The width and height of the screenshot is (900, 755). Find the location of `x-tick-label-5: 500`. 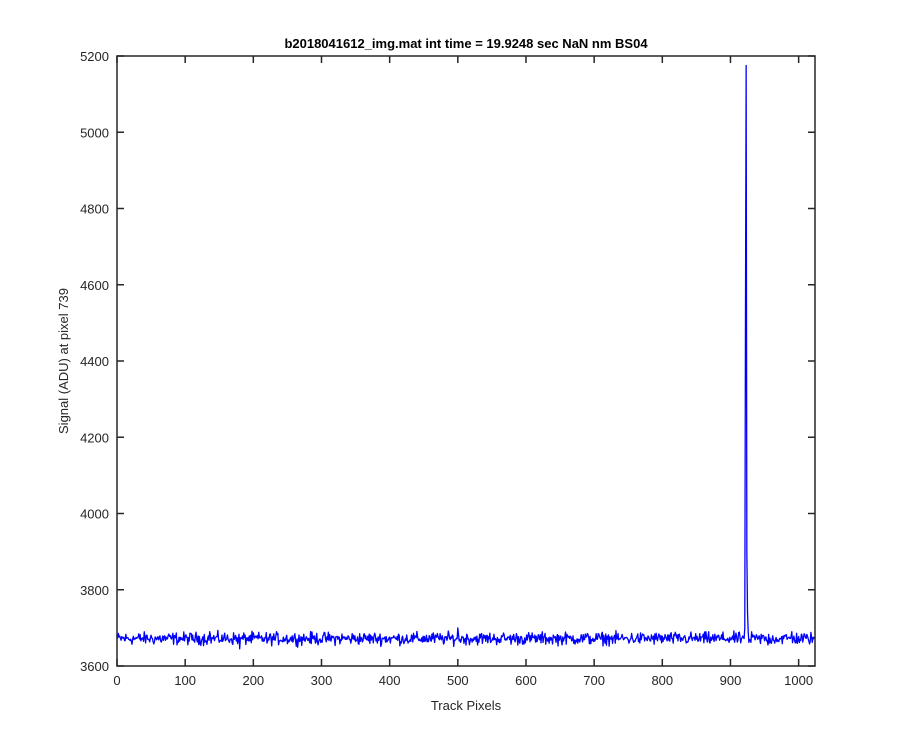

x-tick-label-5: 500 is located at coordinates (458, 680).